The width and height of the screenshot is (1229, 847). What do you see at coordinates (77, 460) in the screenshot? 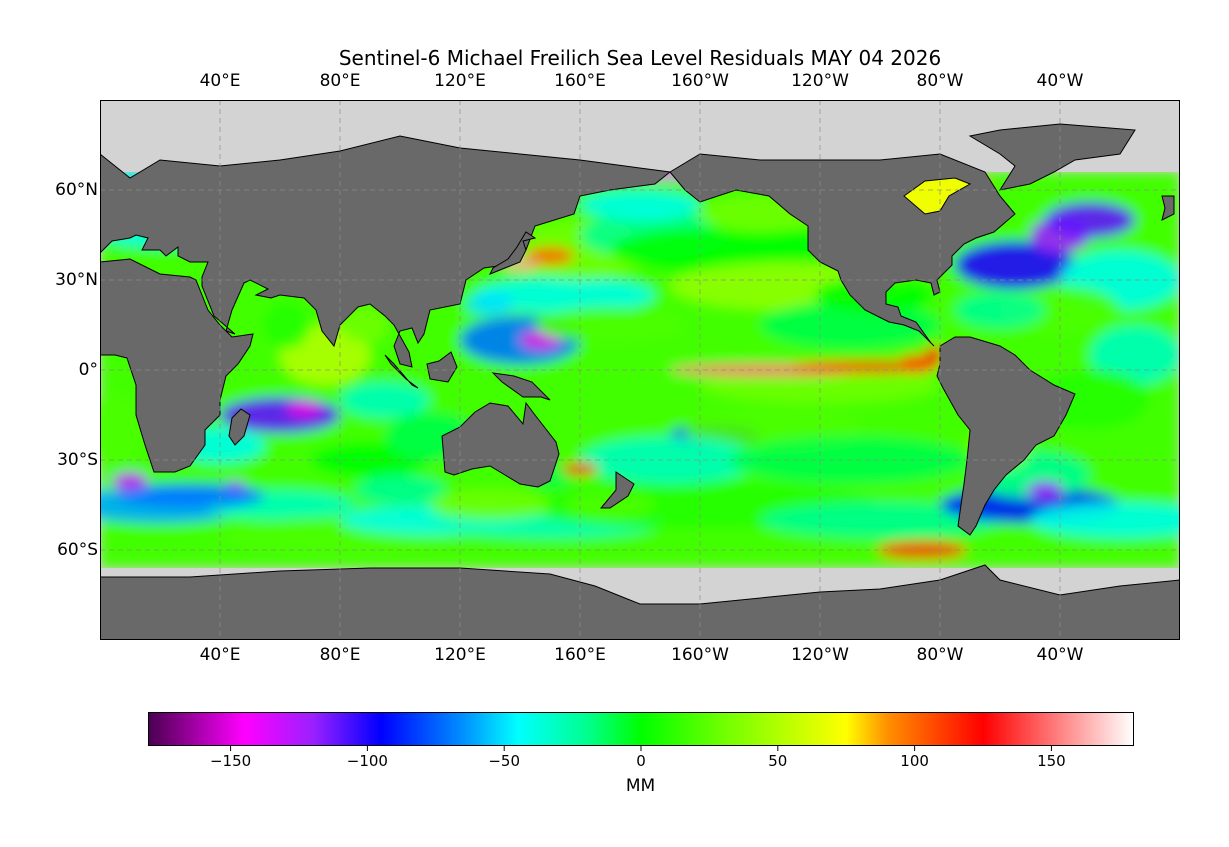
I see `lat-tick-label: 30°S` at bounding box center [77, 460].